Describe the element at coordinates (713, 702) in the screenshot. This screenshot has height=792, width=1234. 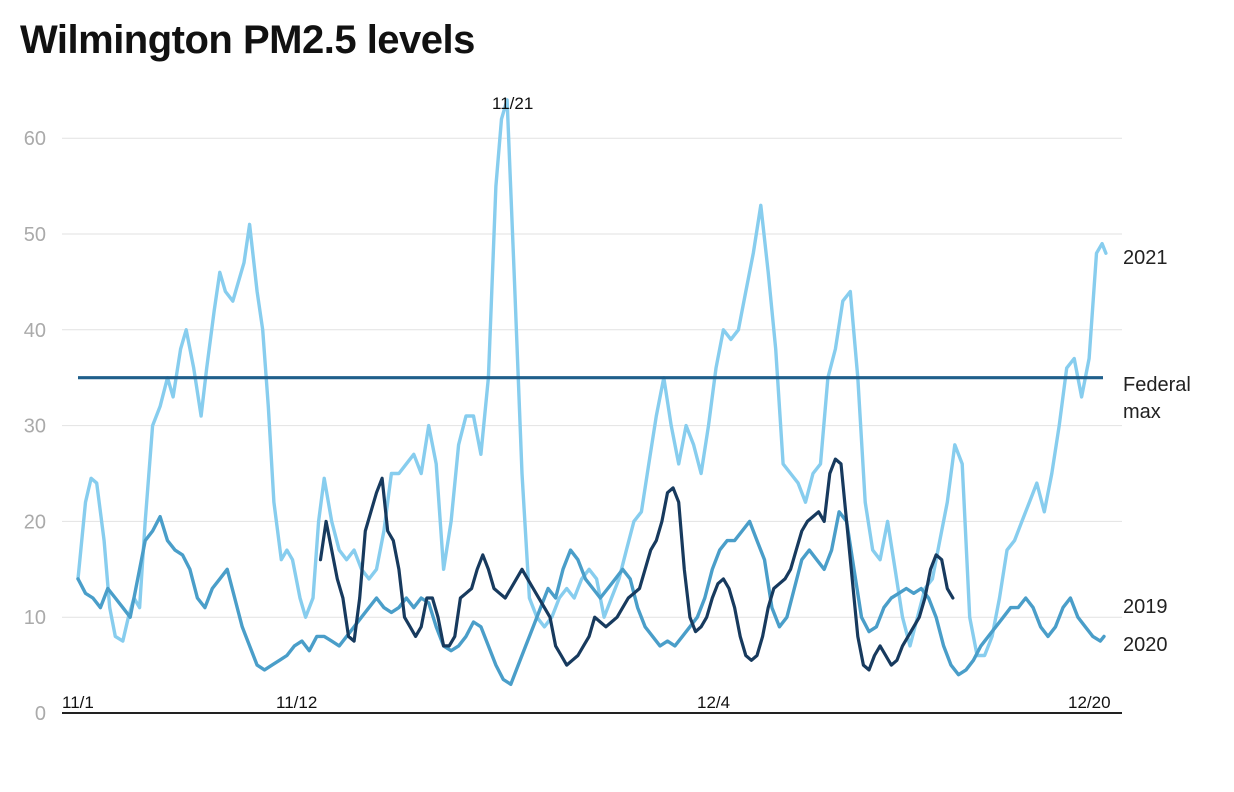
I see `x-tick-label-12-4: 12/4` at that location.